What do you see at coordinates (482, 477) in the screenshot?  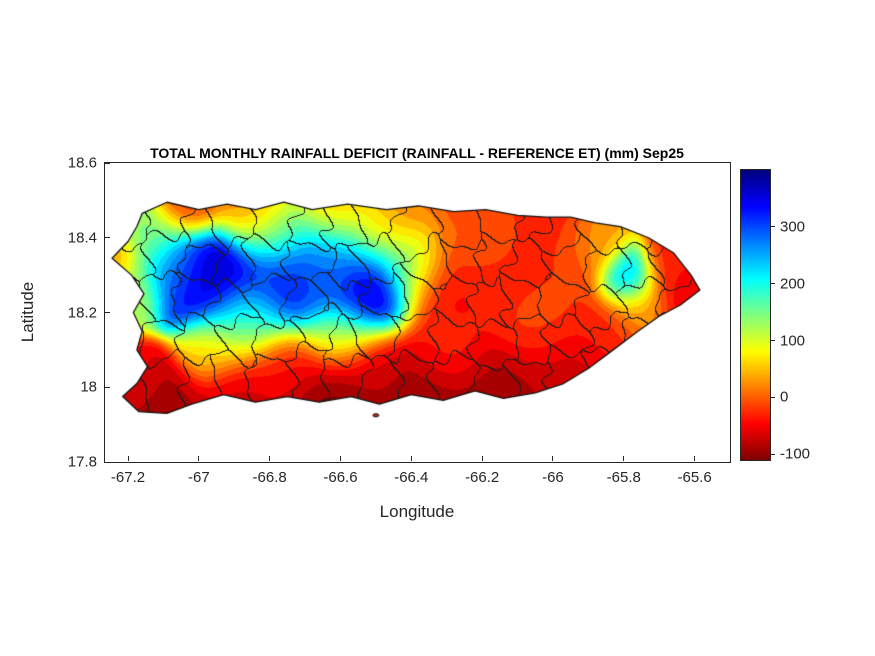 I see `x-tick-label: -66.2` at bounding box center [482, 477].